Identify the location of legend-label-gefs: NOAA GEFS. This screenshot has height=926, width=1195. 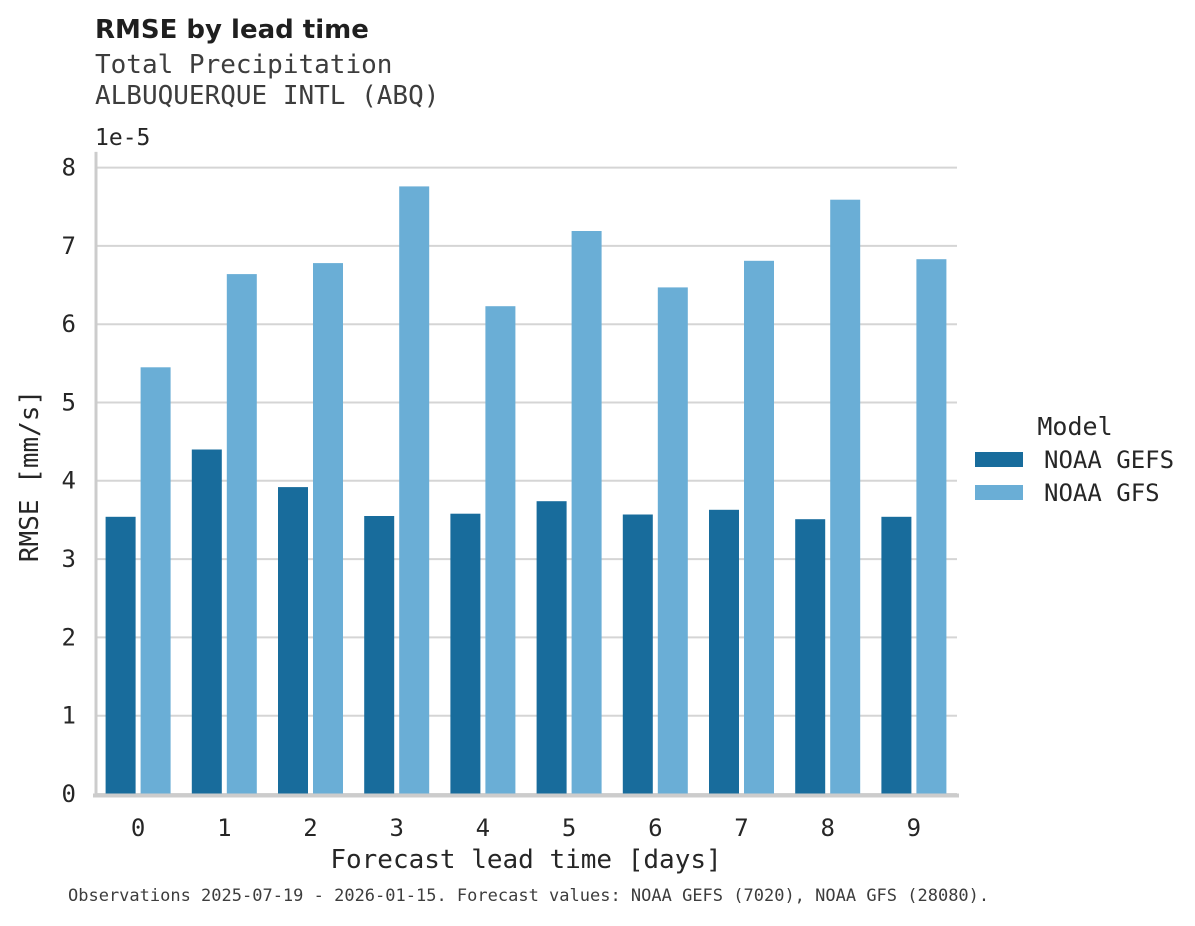
(1109, 459).